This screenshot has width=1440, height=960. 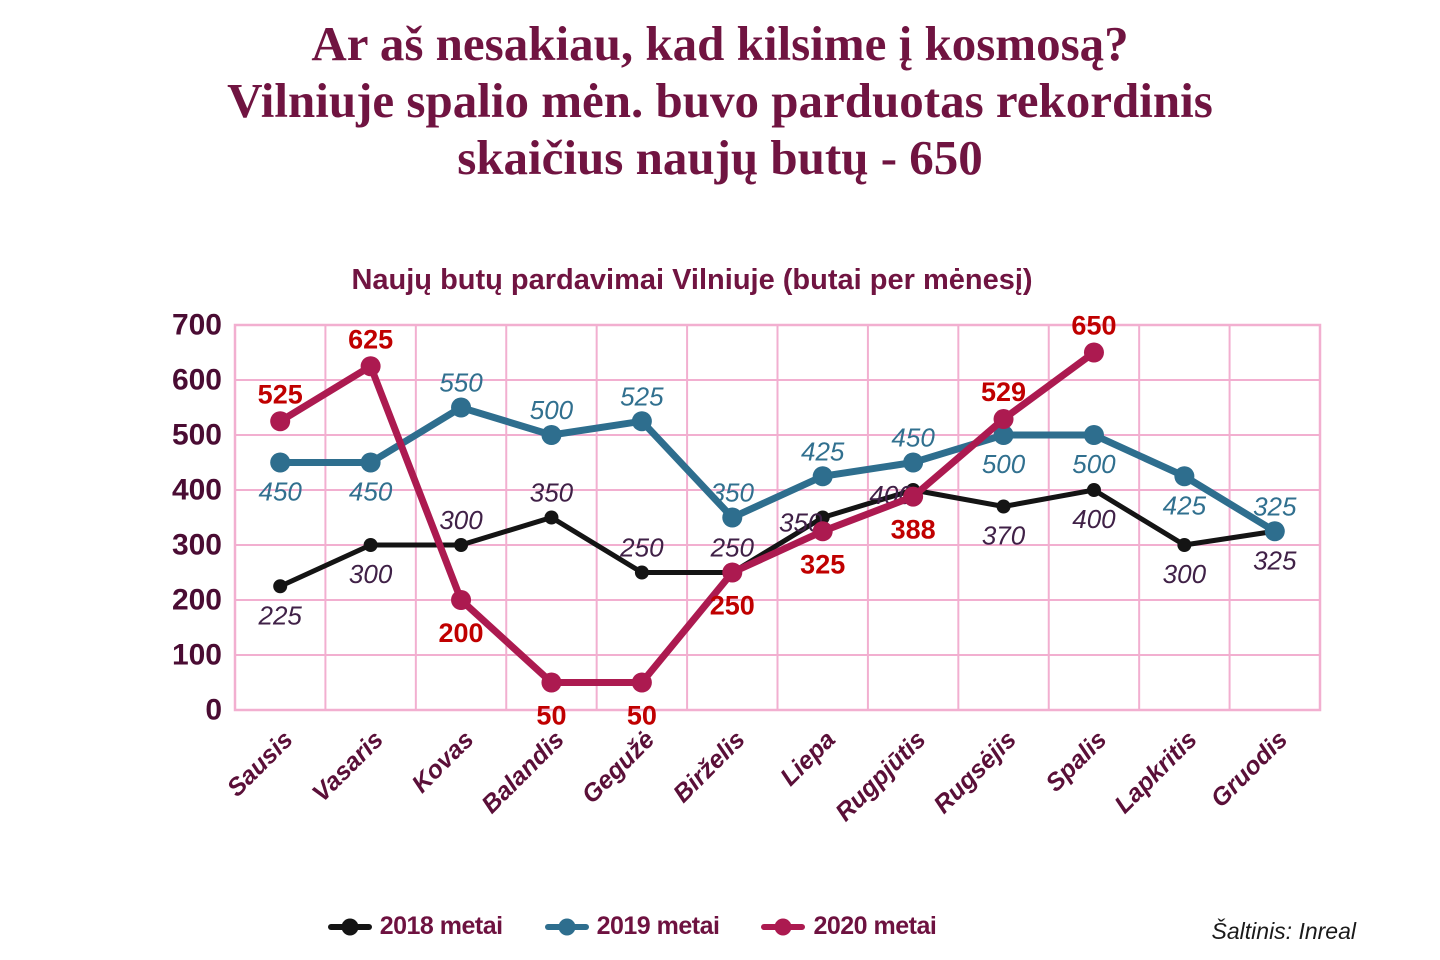 I want to click on x-axis-label: Gruodis, so click(x=1249, y=770).